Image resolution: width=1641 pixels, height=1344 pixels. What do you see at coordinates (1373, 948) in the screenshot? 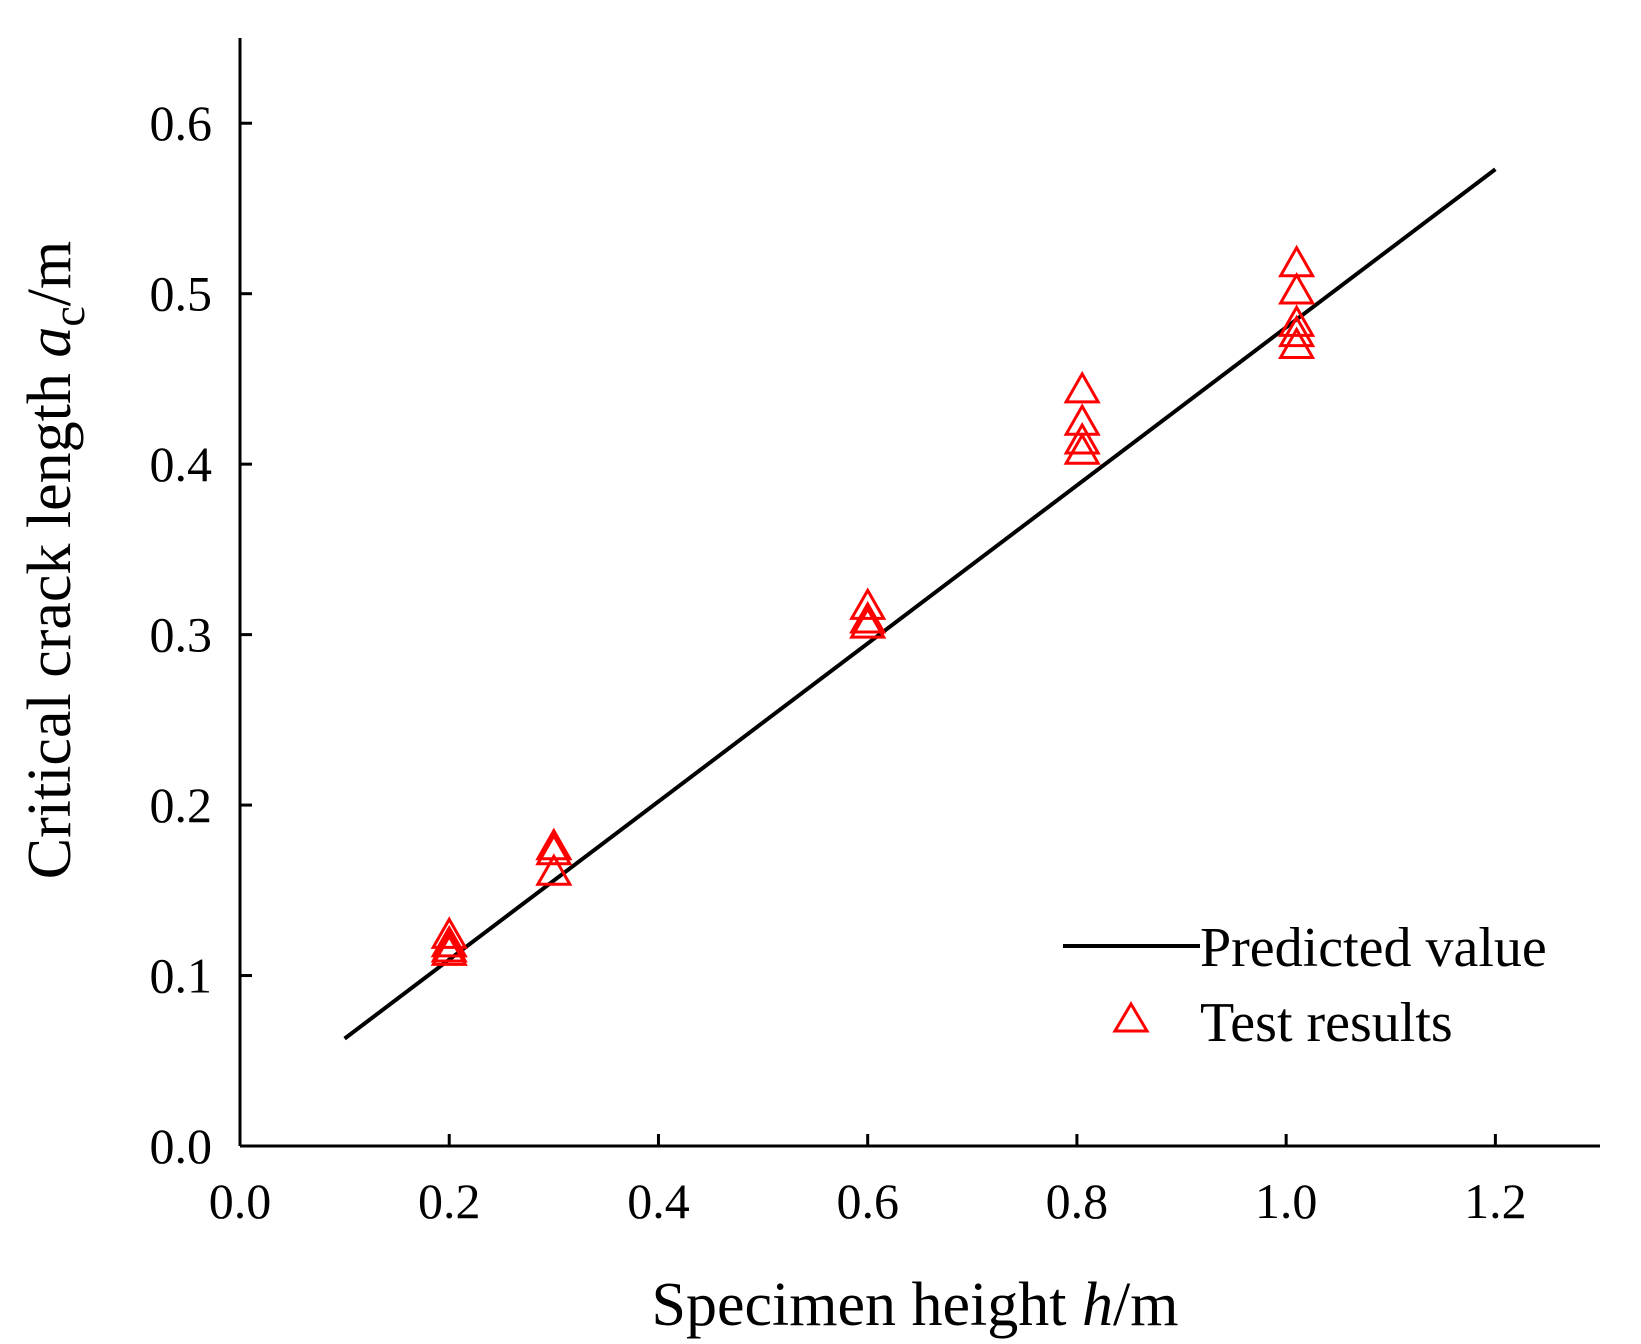
I see `legend-label-predicted: Predicted value` at bounding box center [1373, 948].